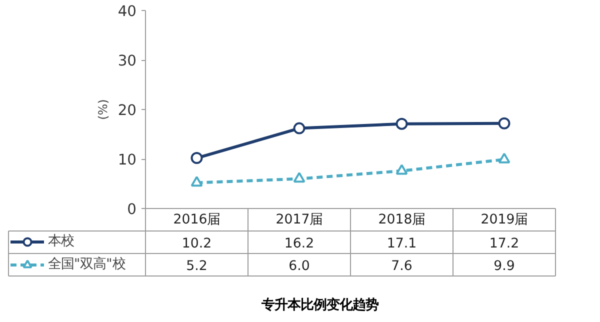  Describe the element at coordinates (401, 266) in the screenshot. I see `data-label: 7.6` at that location.